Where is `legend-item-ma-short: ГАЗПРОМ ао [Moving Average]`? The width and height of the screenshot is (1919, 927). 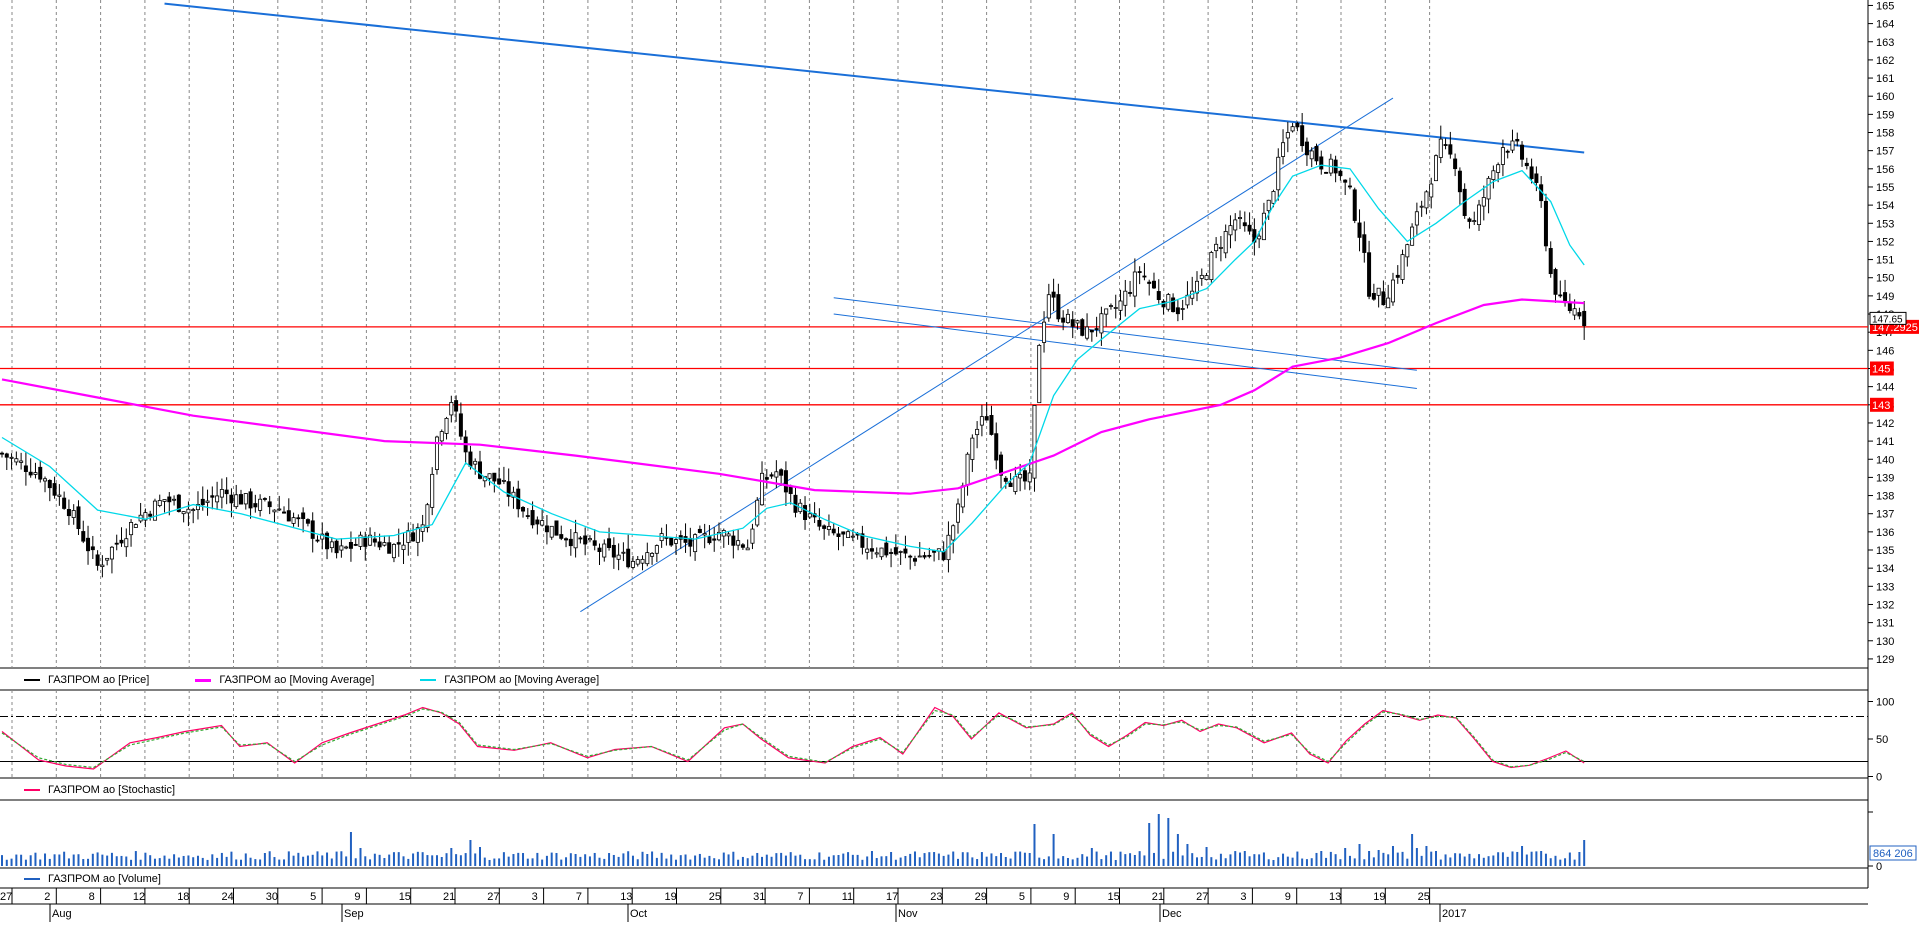 legend-item-ma-short: ГАЗПРОМ ао [Moving Average] is located at coordinates (509, 680).